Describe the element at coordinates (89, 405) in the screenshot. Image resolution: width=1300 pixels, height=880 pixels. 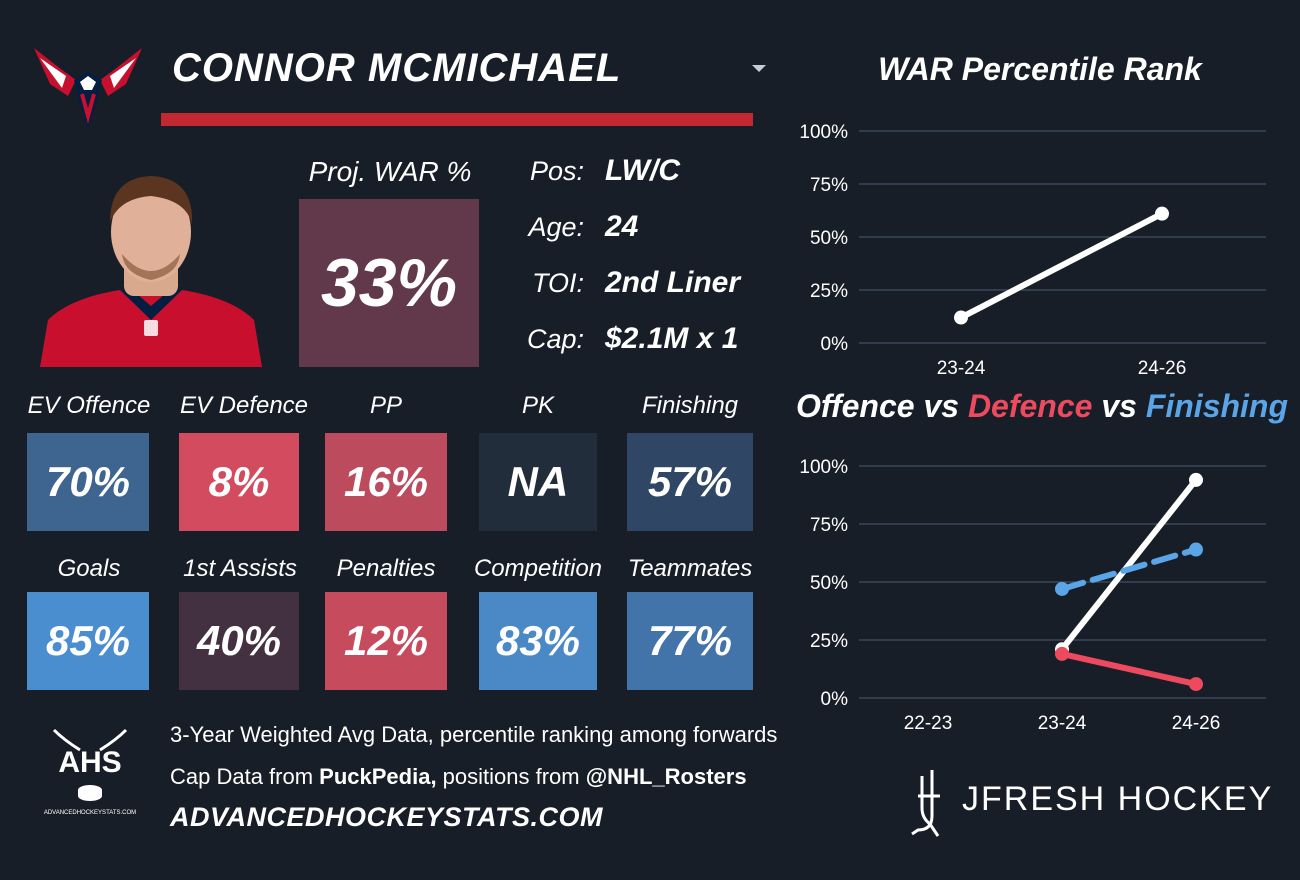
I see `tile-label-ev-offence: EV Offence` at that location.